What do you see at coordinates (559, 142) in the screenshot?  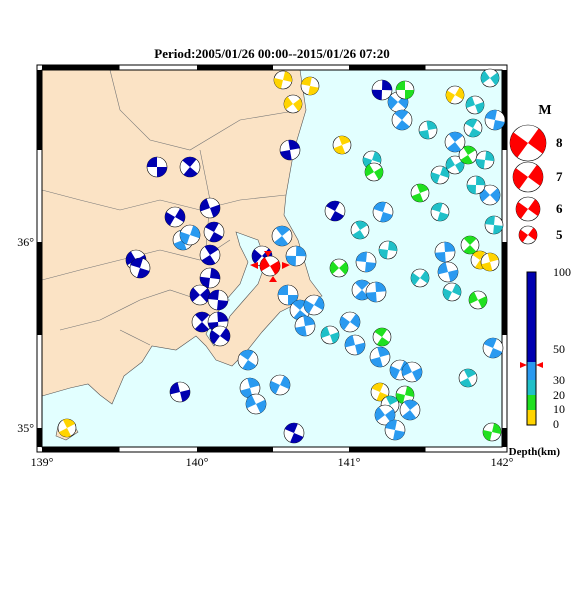 I see `magnitude-label: 8` at bounding box center [559, 142].